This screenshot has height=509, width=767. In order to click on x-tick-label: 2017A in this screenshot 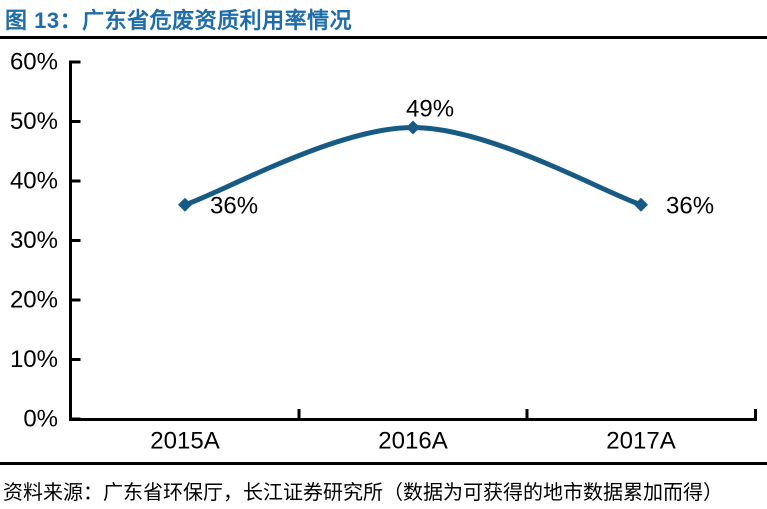, I will do `click(640, 441)`.